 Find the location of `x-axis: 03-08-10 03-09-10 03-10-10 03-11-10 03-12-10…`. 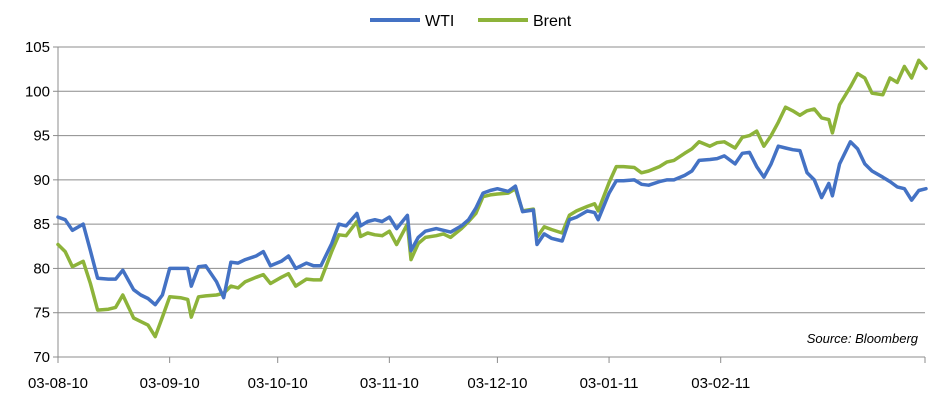

x-axis: 03-08-10 03-09-10 03-10-10 03-11-10 03-12-10… is located at coordinates (477, 374).